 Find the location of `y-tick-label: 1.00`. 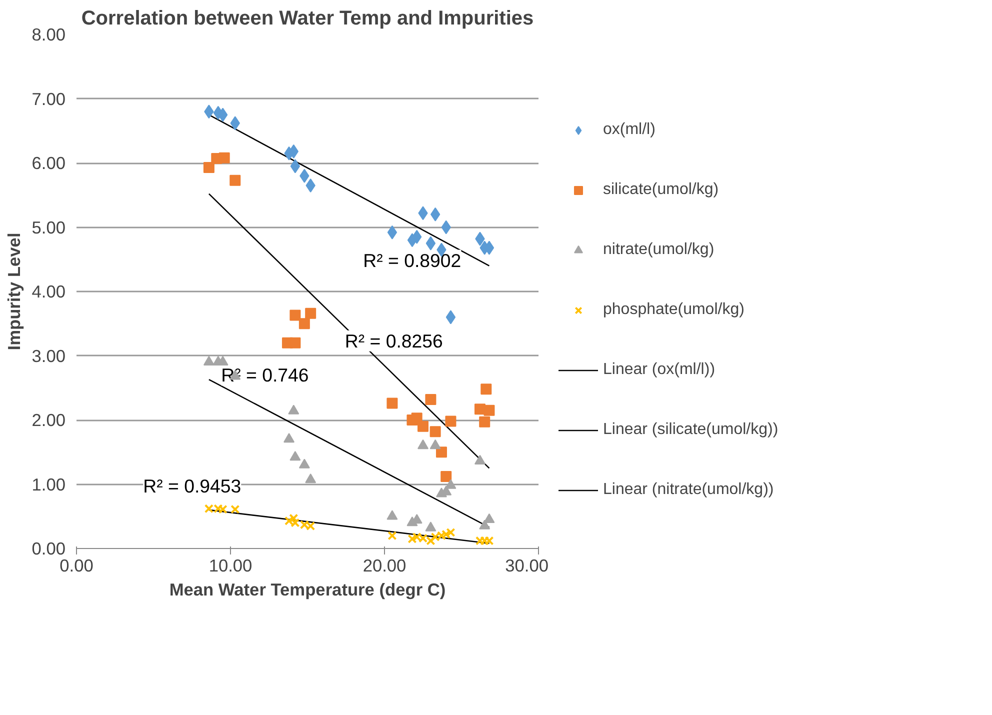

y-tick-label: 1.00 is located at coordinates (49, 484).